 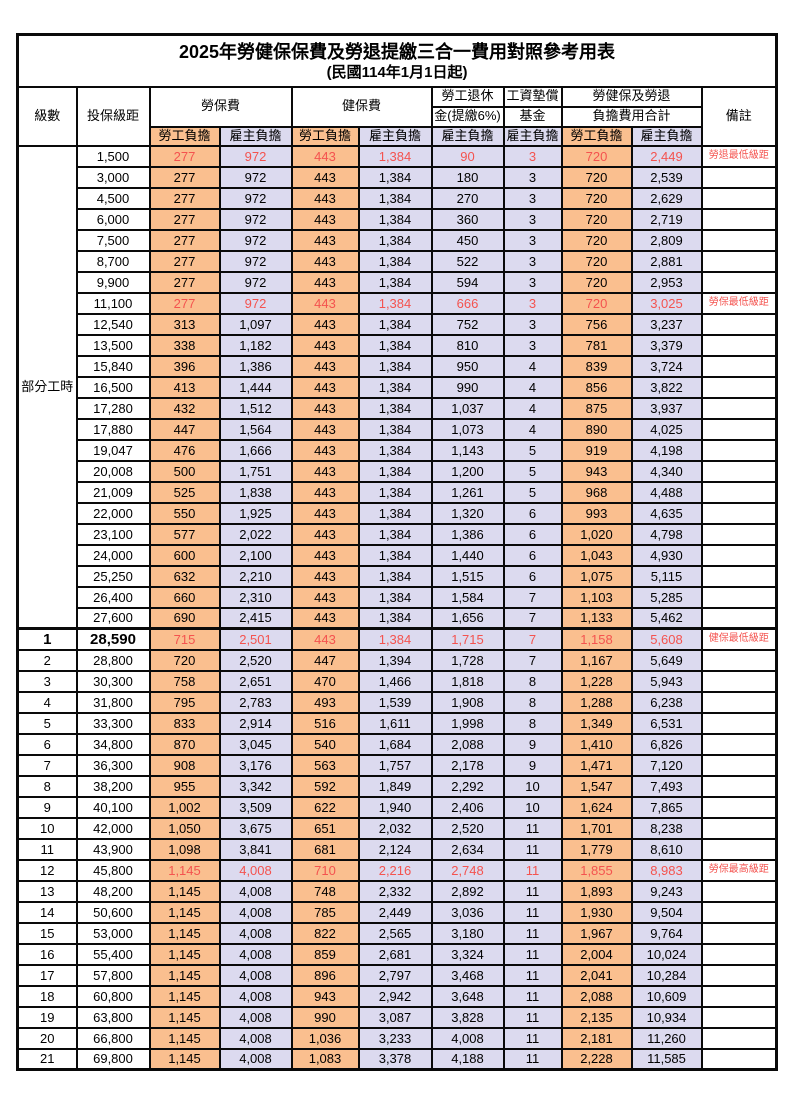 I want to click on fund-cell: 3, so click(x=532, y=198).